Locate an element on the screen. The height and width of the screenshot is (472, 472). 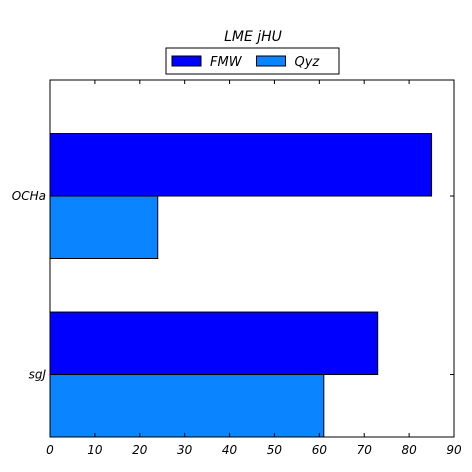
legend-label-qyz: Qyz is located at coordinates (308, 62).